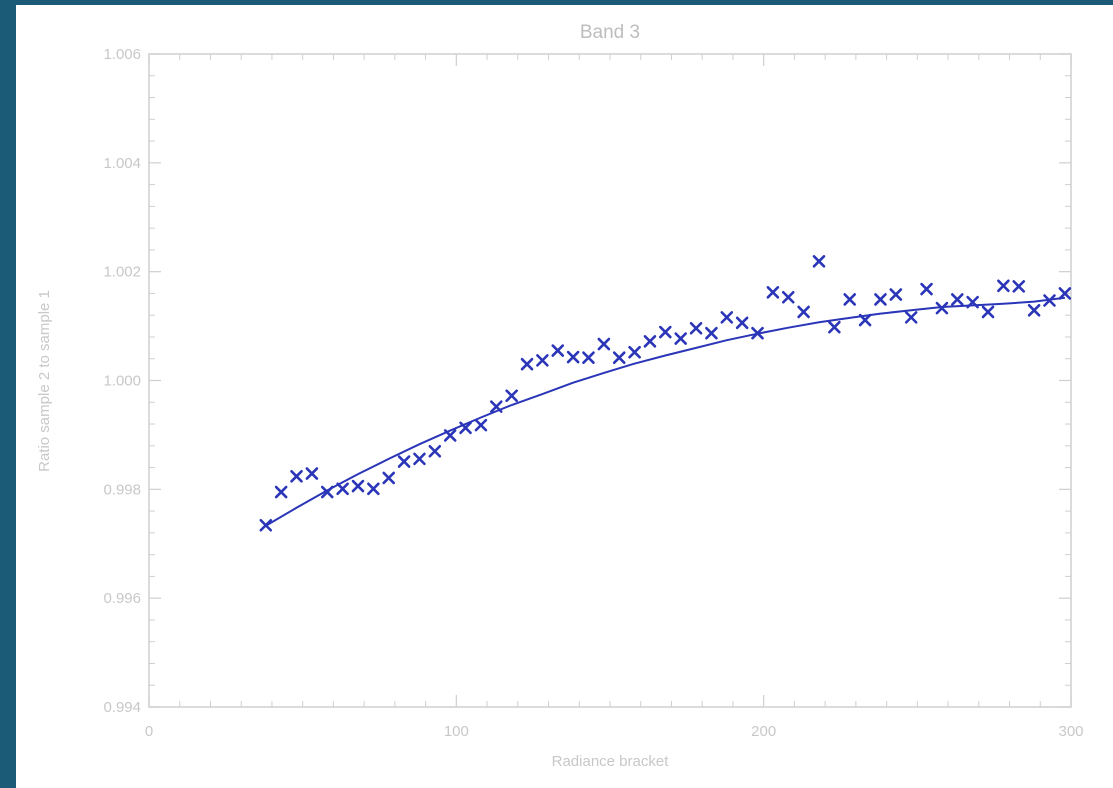  I want to click on y-tick-label: 0.996, so click(122, 598).